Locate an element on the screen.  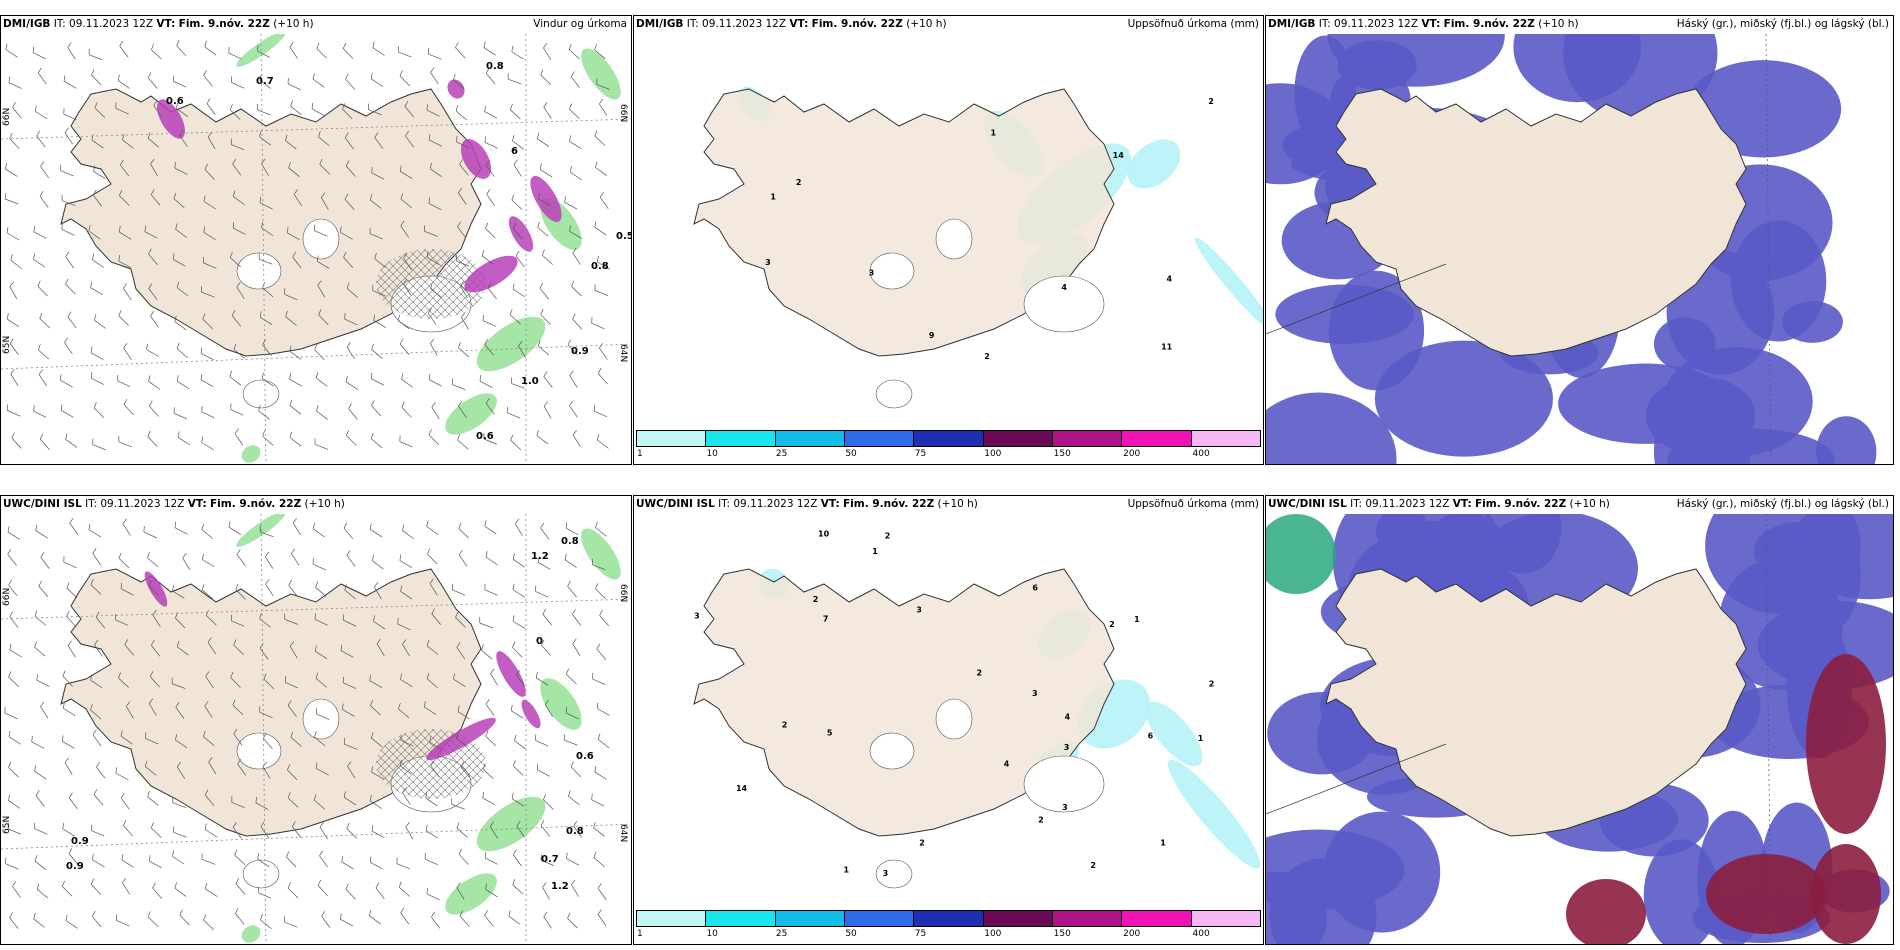
axis-label: 64N is located at coordinates (623, 353).